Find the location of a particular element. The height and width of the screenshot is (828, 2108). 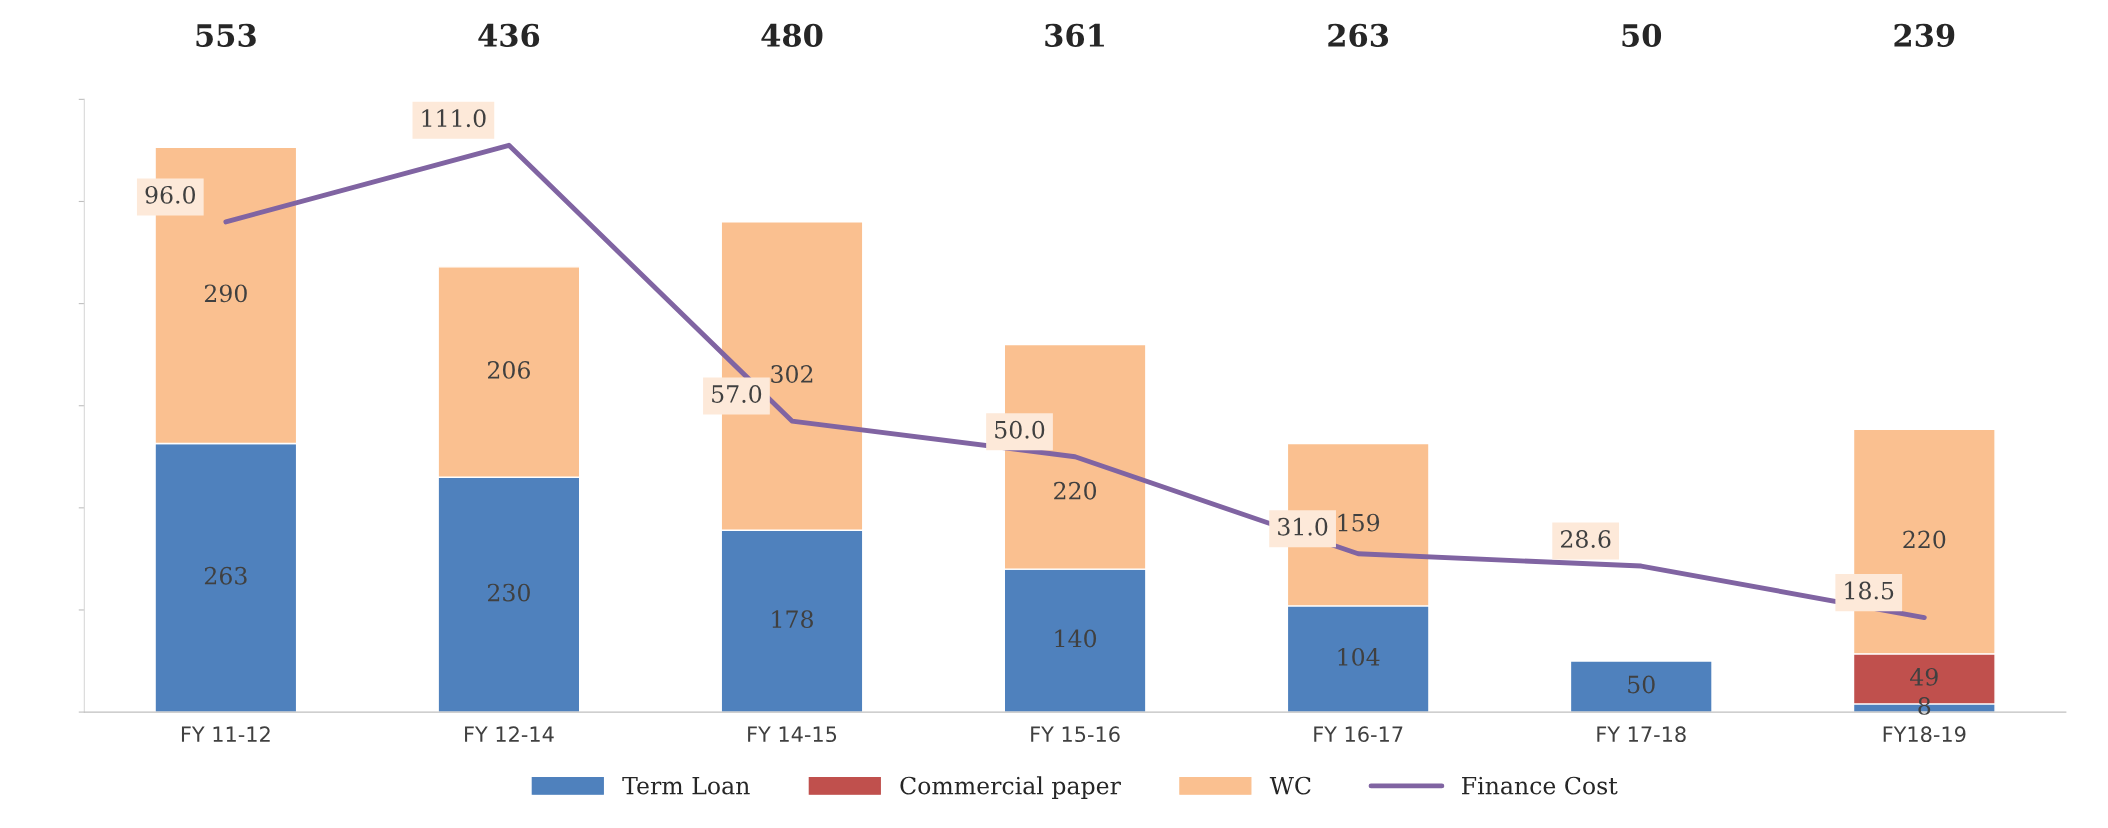

data-label: 302 is located at coordinates (792, 374).